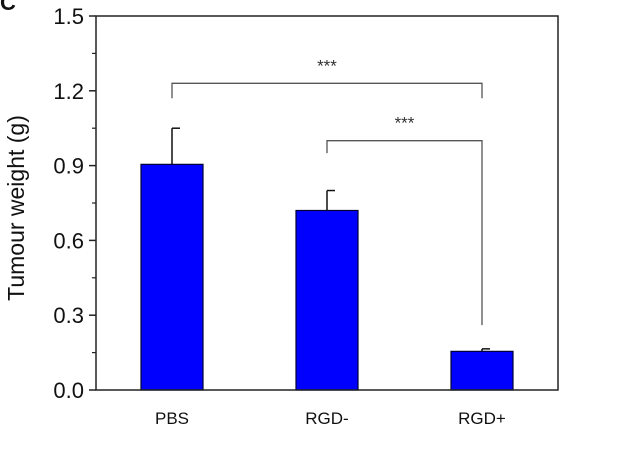  What do you see at coordinates (16, 208) in the screenshot?
I see `y-axis-title: Tumour weight (g)` at bounding box center [16, 208].